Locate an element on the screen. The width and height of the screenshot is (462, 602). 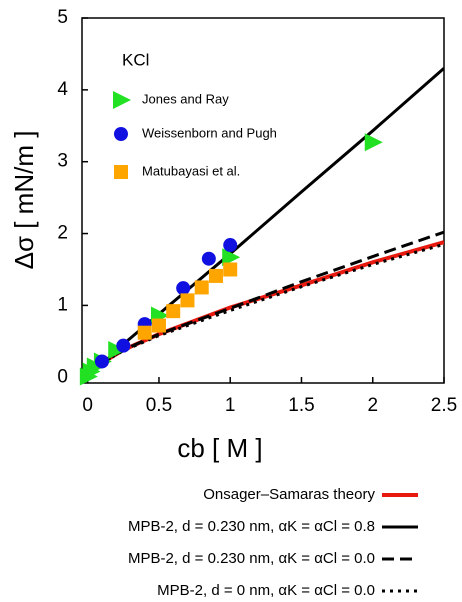
y-tick-label: 5 is located at coordinates (62, 17).